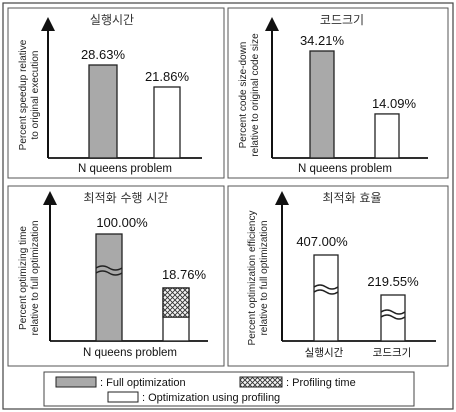 The image size is (456, 412). What do you see at coordinates (211, 398) in the screenshot?
I see `legend-label-profiling-opt: : Optimization using profiling` at bounding box center [211, 398].